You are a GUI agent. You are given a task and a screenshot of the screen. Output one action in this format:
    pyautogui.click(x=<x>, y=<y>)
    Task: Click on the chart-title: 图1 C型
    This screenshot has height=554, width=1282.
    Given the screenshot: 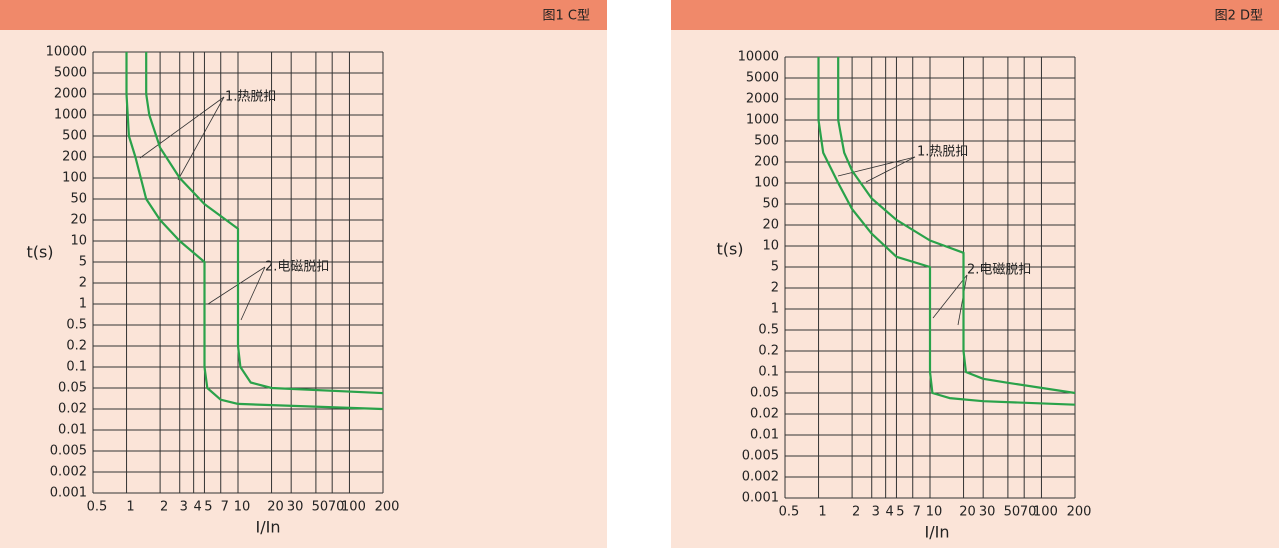 What is the action you would take?
    pyautogui.click(x=566, y=16)
    